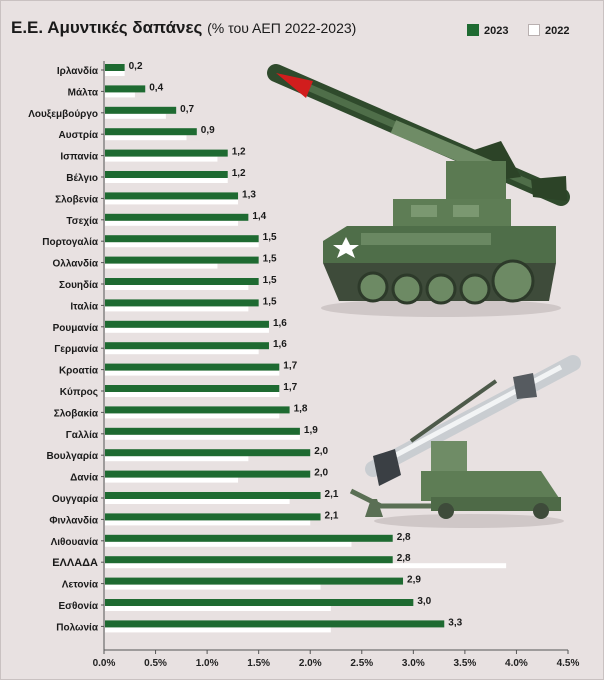  I want to click on category-label: Γερμανία, so click(76, 349).